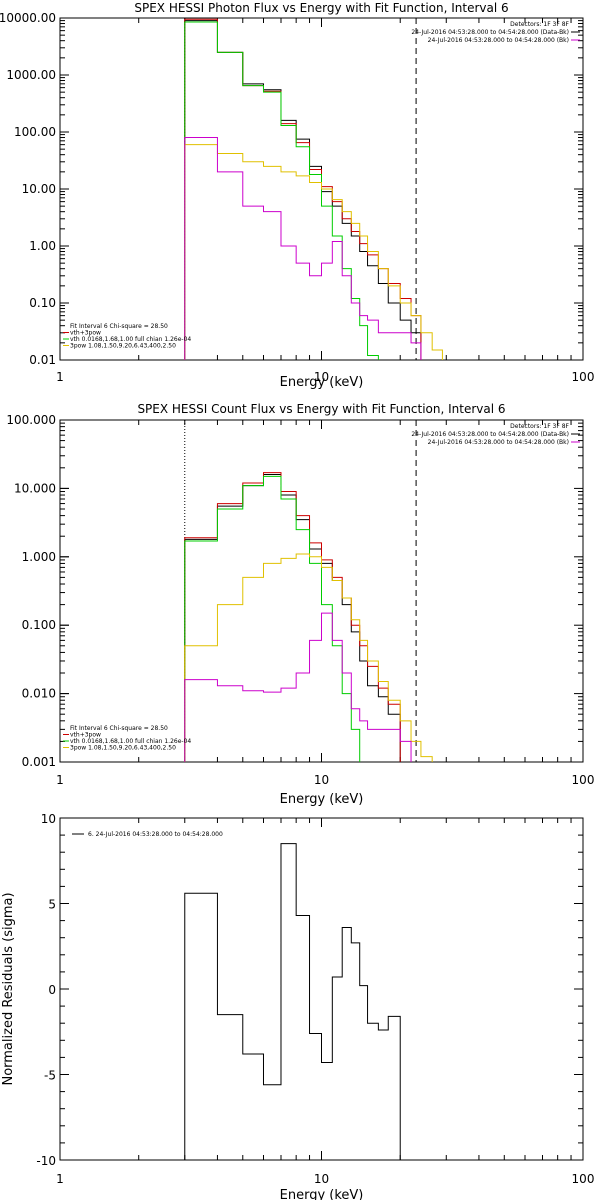 The height and width of the screenshot is (1200, 600). I want to click on y-tick-label: 10, so click(48, 819).